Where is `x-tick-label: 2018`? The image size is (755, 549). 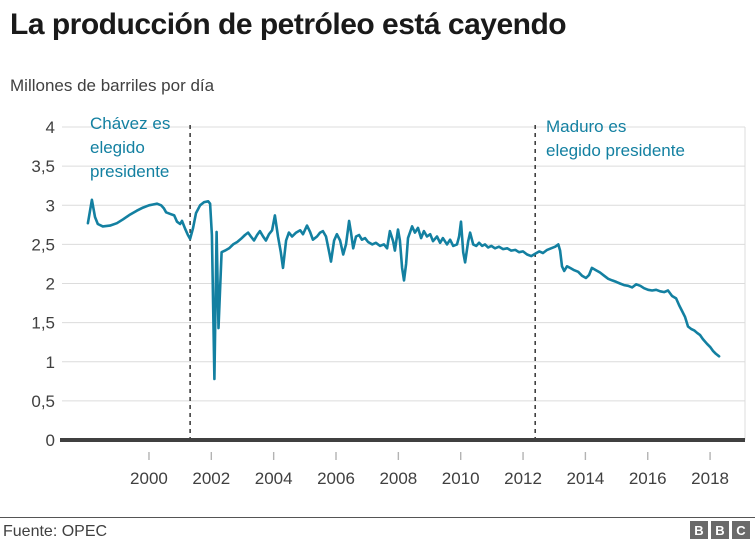 x-tick-label: 2018 is located at coordinates (710, 478).